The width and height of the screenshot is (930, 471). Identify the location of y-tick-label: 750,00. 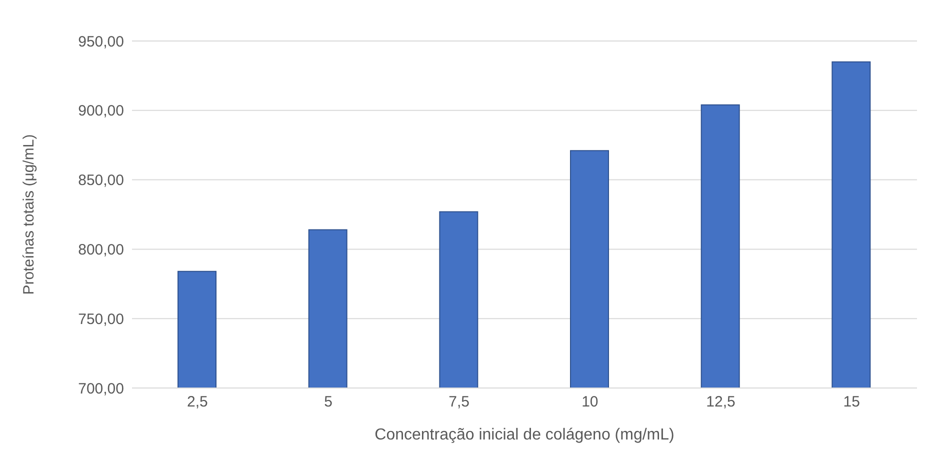
(101, 319).